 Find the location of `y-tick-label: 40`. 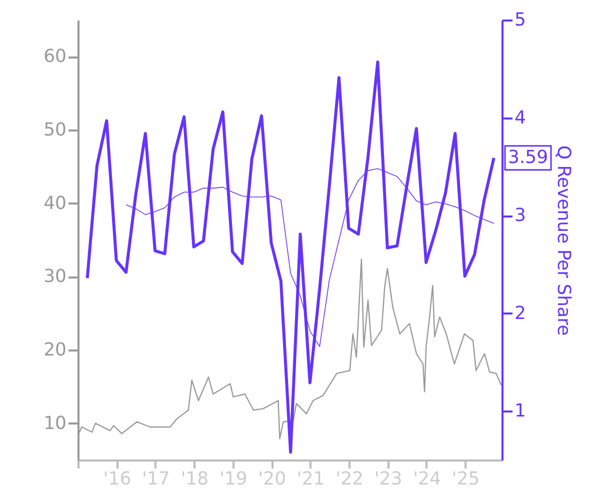

y-tick-label: 40 is located at coordinates (55, 203).